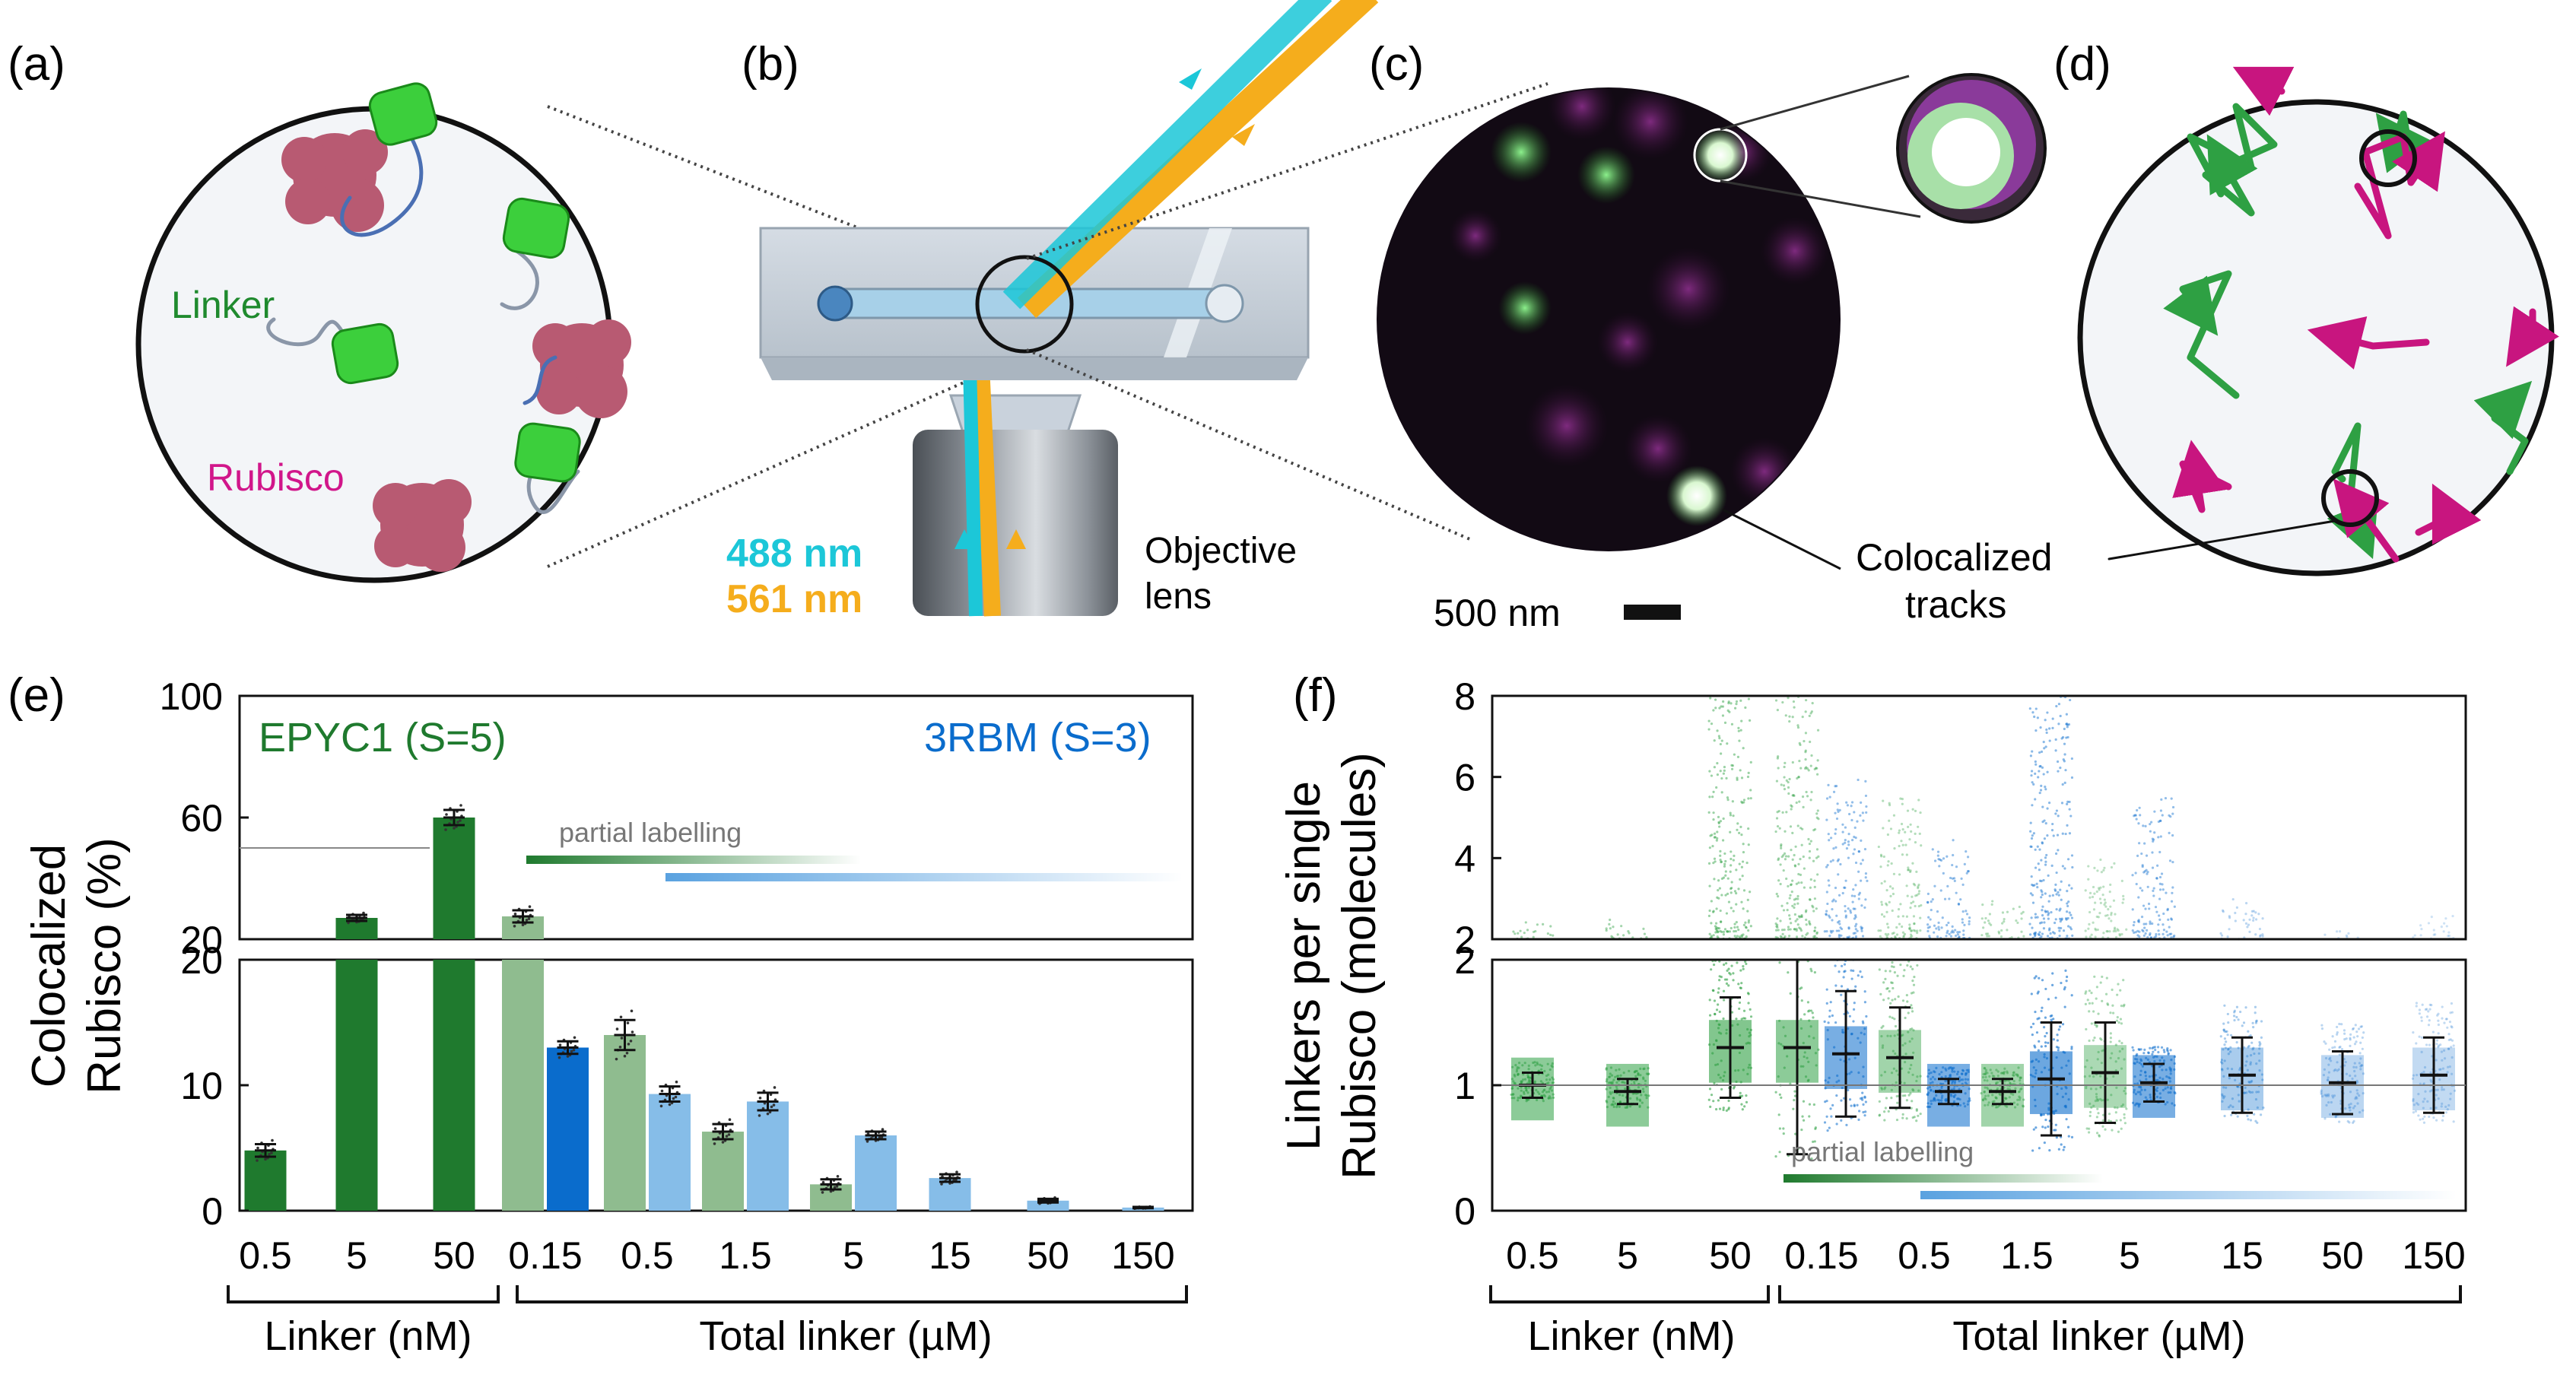  I want to click on chart-f-xtick-label: 0.5, so click(1532, 1255).